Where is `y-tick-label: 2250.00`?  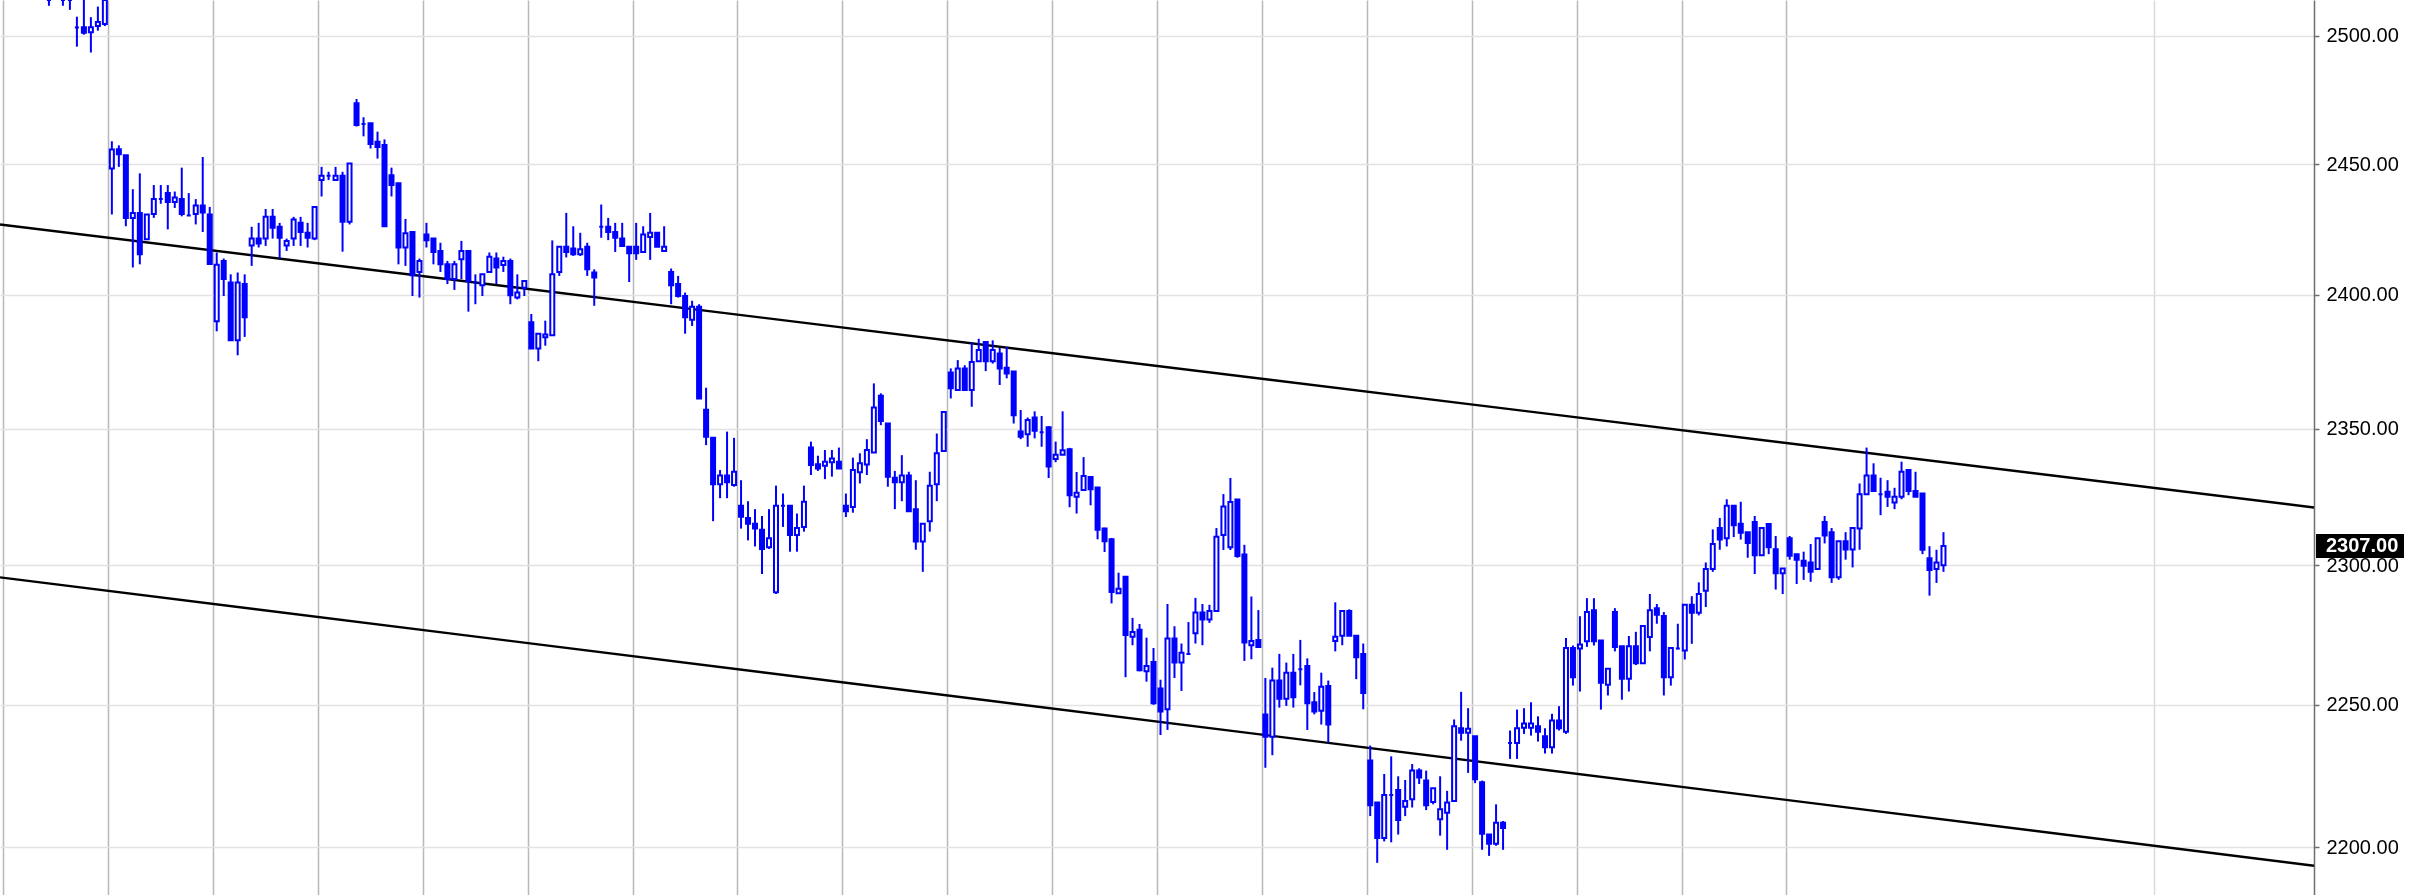
y-tick-label: 2250.00 is located at coordinates (2362, 704).